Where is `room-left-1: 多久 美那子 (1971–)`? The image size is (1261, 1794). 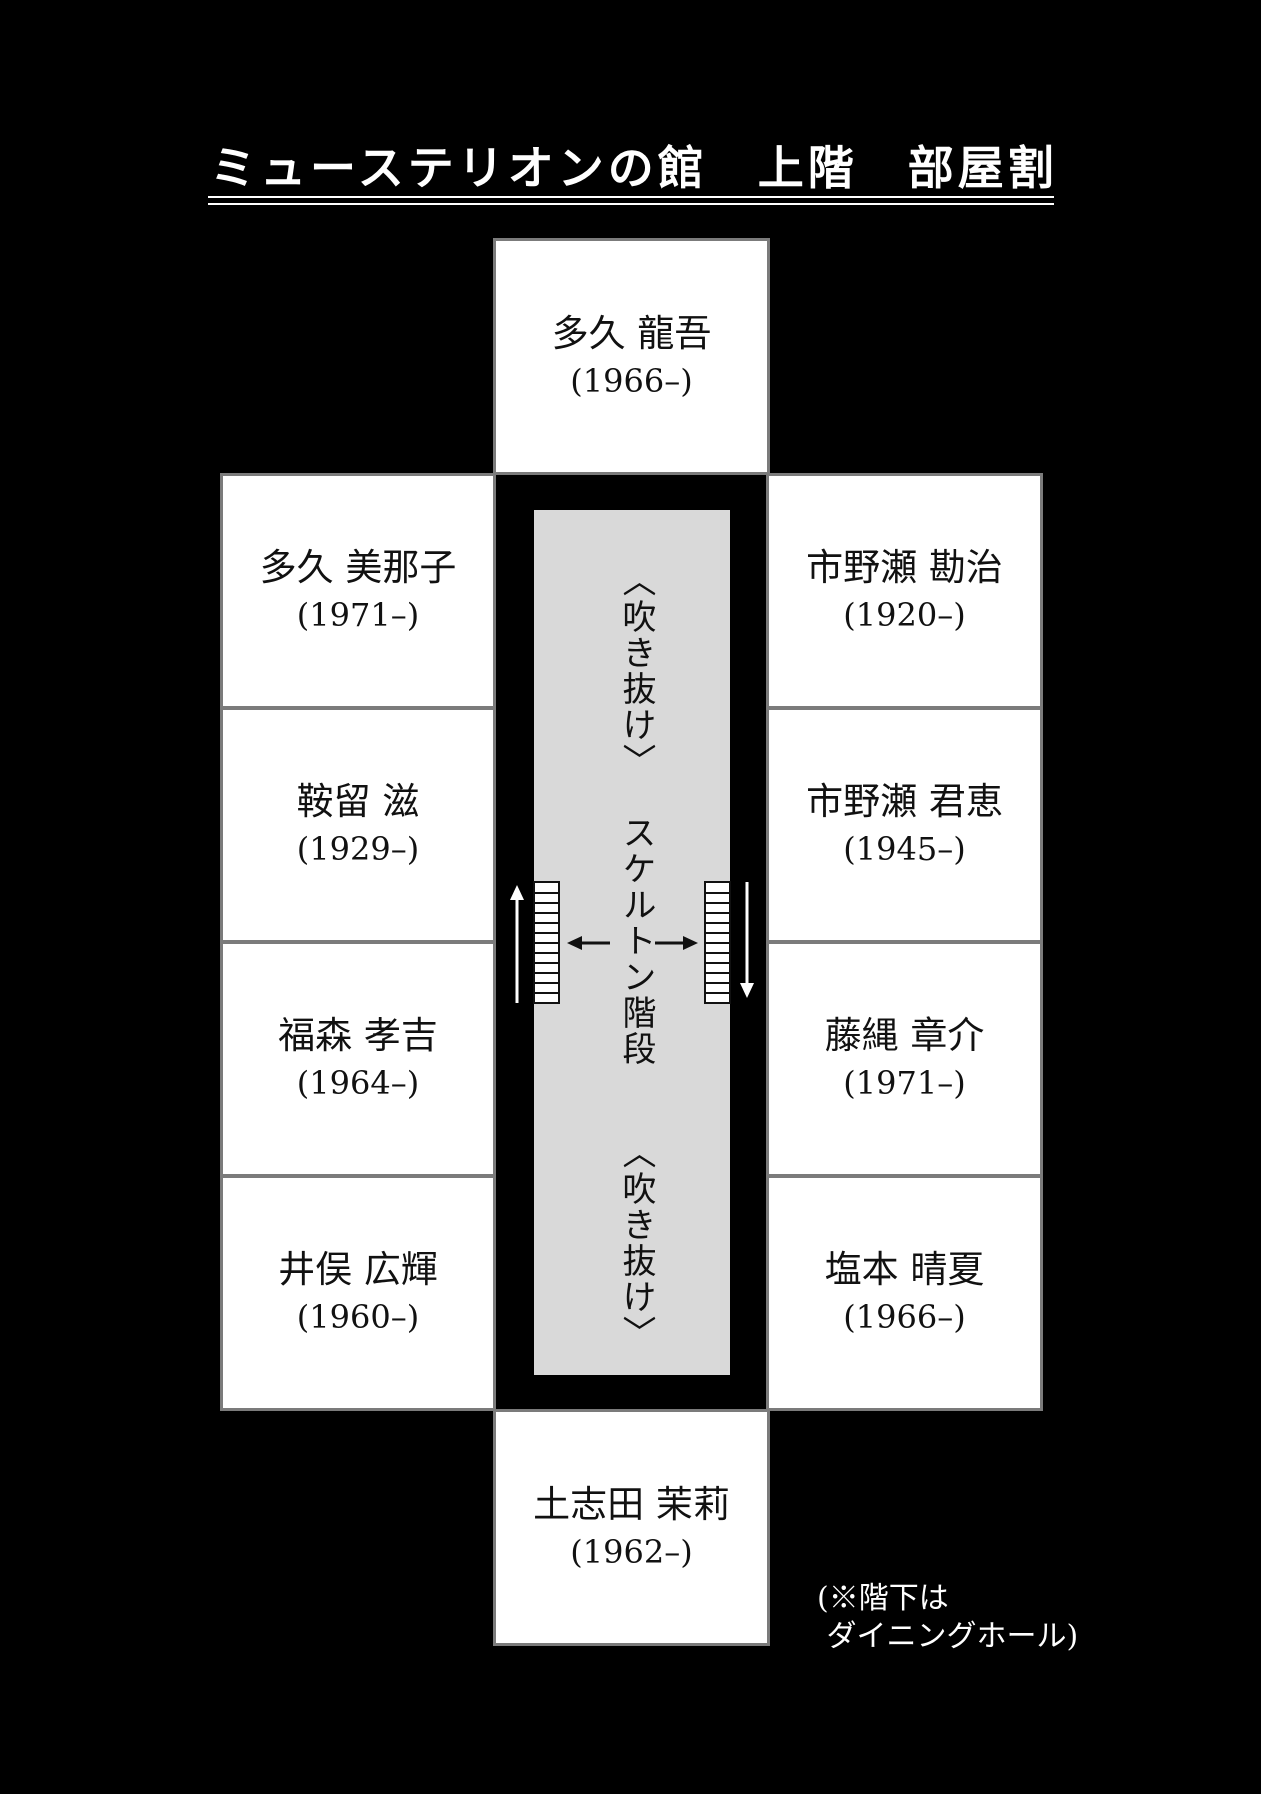 room-left-1: 多久 美那子 (1971–) is located at coordinates (358, 591).